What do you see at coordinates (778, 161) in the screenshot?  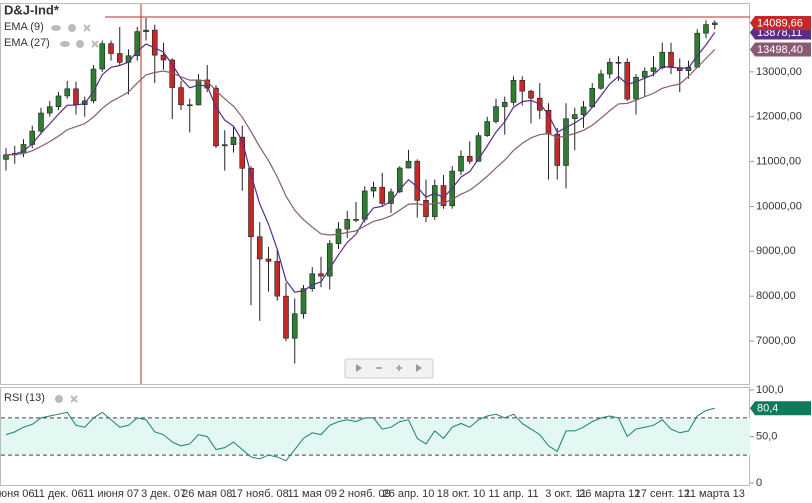 I see `y-tick-label: 11000,00` at bounding box center [778, 161].